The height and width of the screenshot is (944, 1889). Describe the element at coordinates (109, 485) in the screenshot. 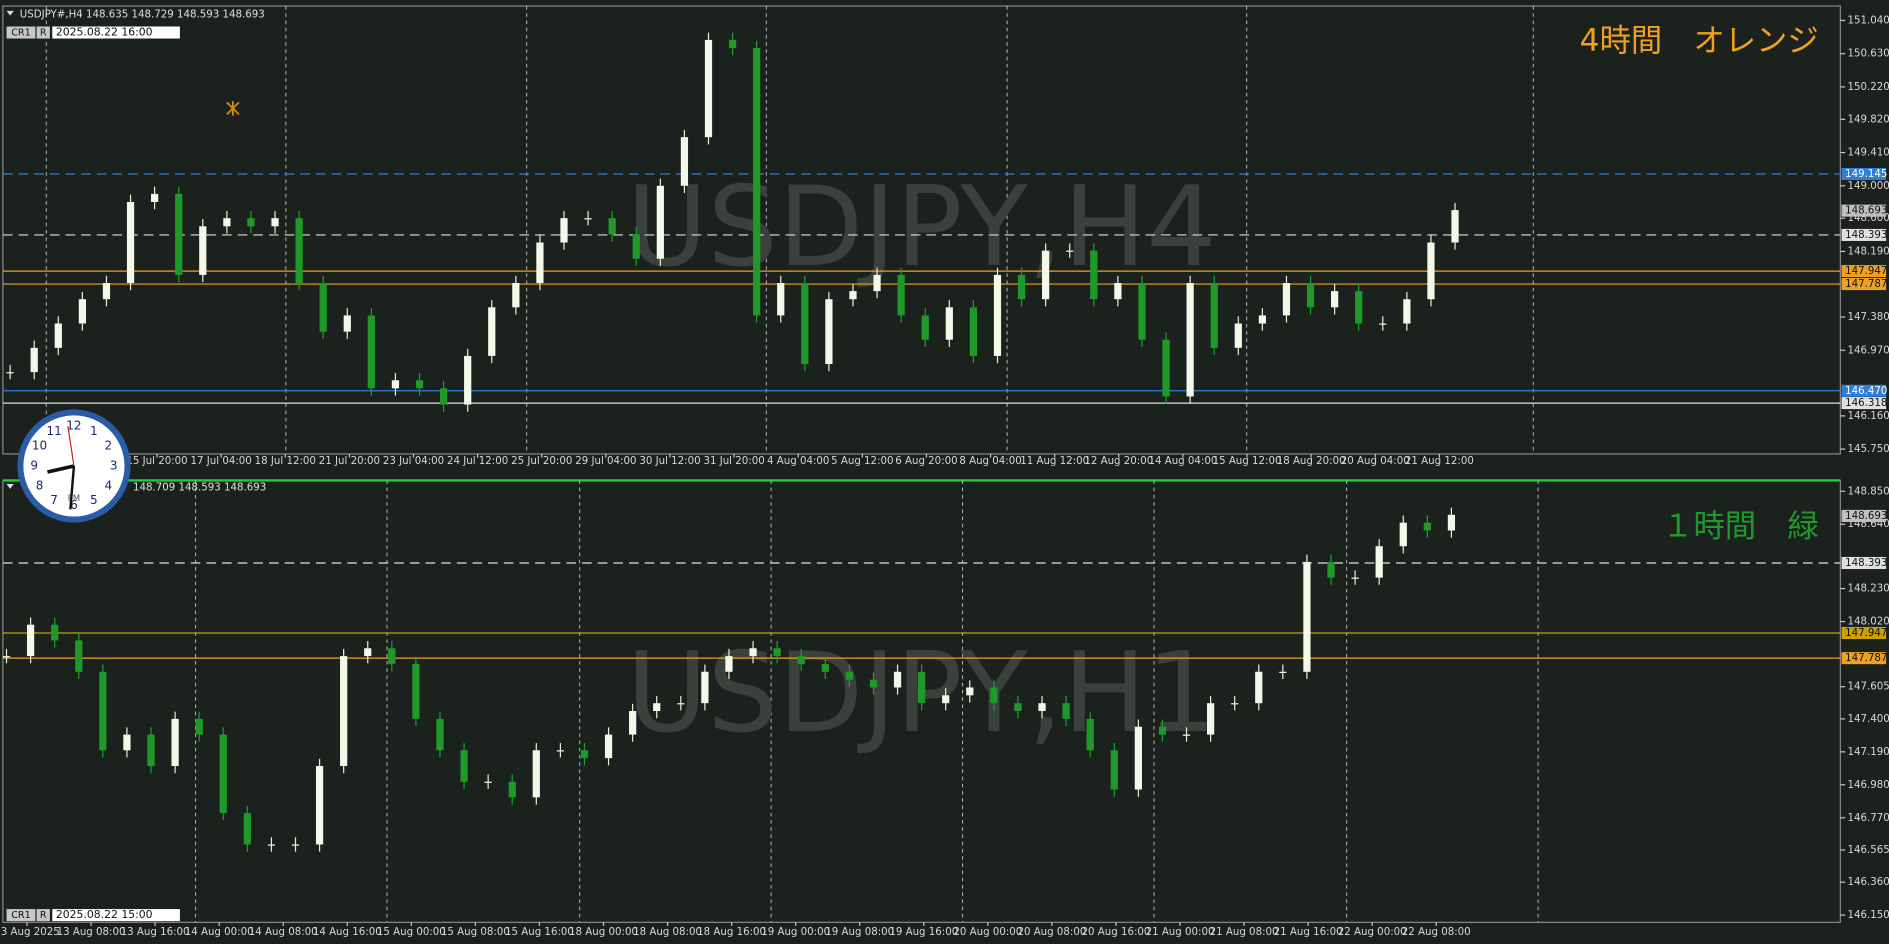

I see `clock-numeral: 4` at that location.